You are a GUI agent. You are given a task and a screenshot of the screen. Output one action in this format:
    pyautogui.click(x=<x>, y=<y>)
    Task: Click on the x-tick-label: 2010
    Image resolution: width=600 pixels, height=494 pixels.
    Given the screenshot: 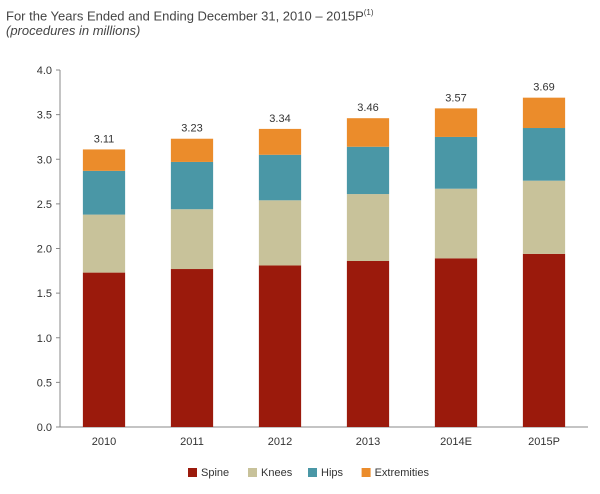 What is the action you would take?
    pyautogui.click(x=104, y=442)
    